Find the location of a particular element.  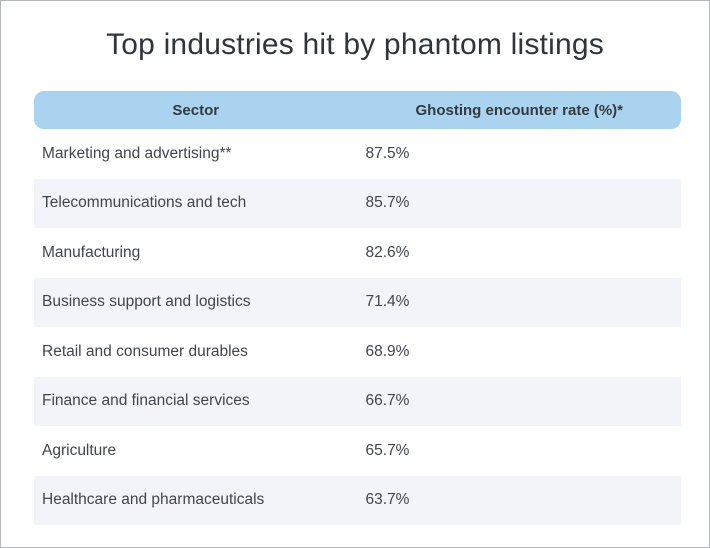

sector-cell: Manufacturing is located at coordinates (91, 252).